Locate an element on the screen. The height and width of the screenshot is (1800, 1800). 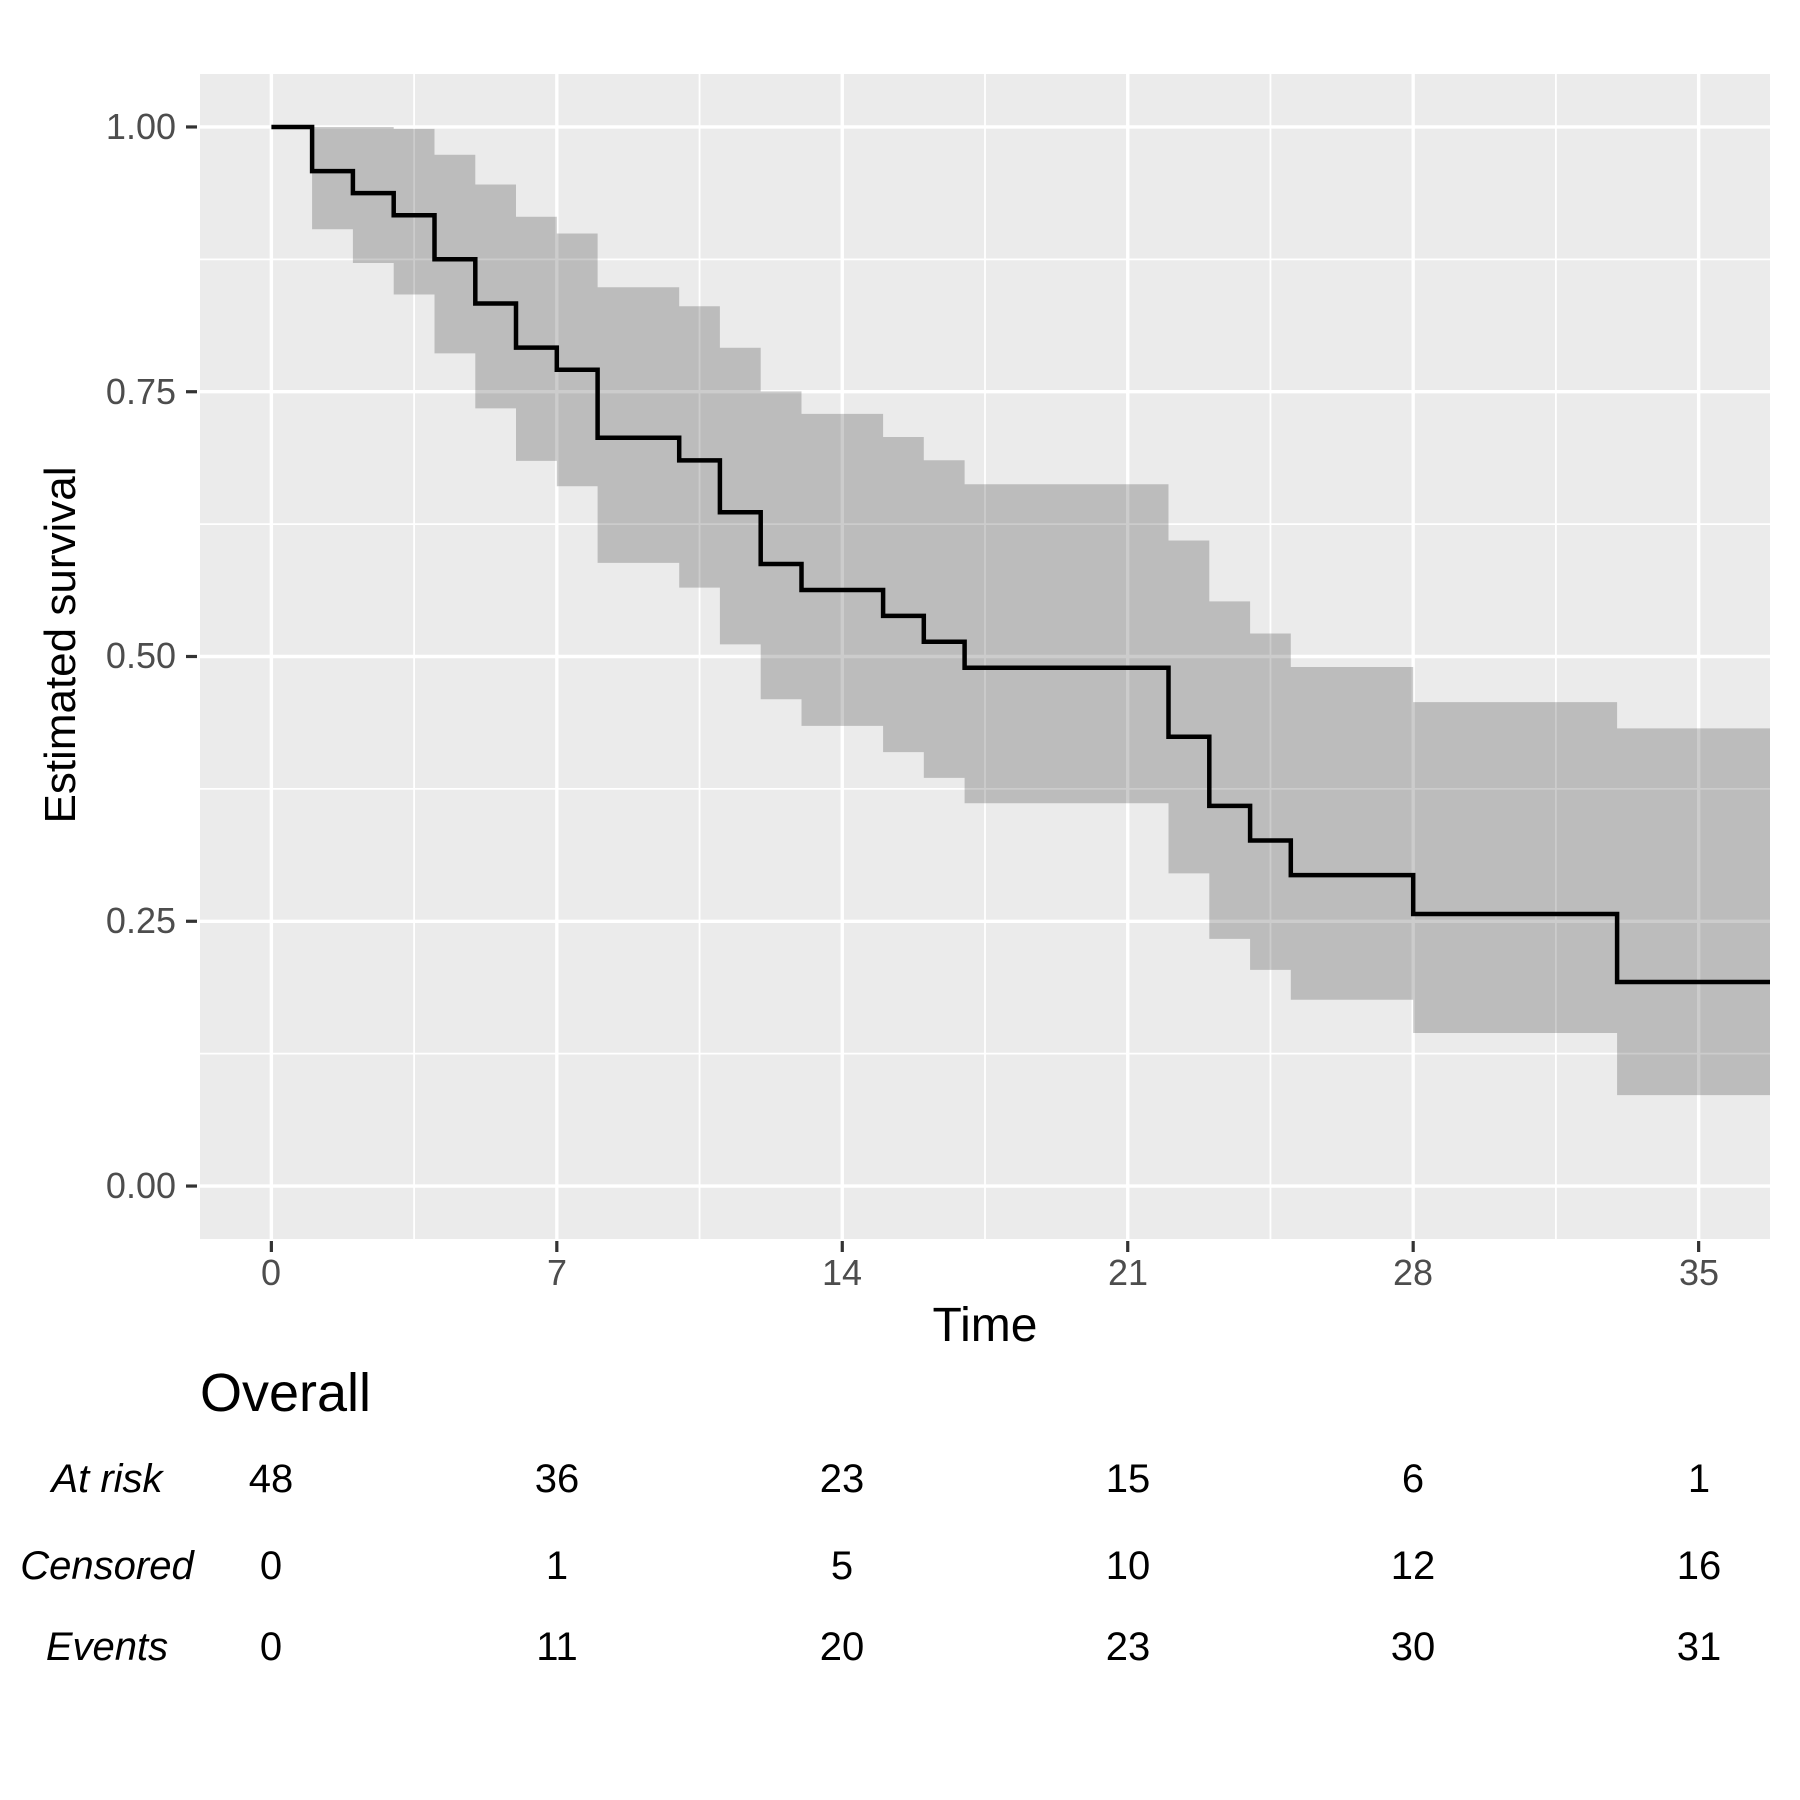
x-tick-label-0: 0 is located at coordinates (271, 1272).